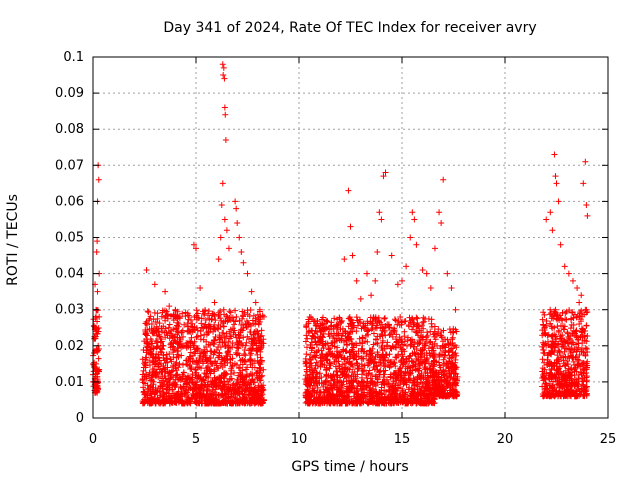 The image size is (640, 480). I want to click on x-tick-label: 20, so click(505, 439).